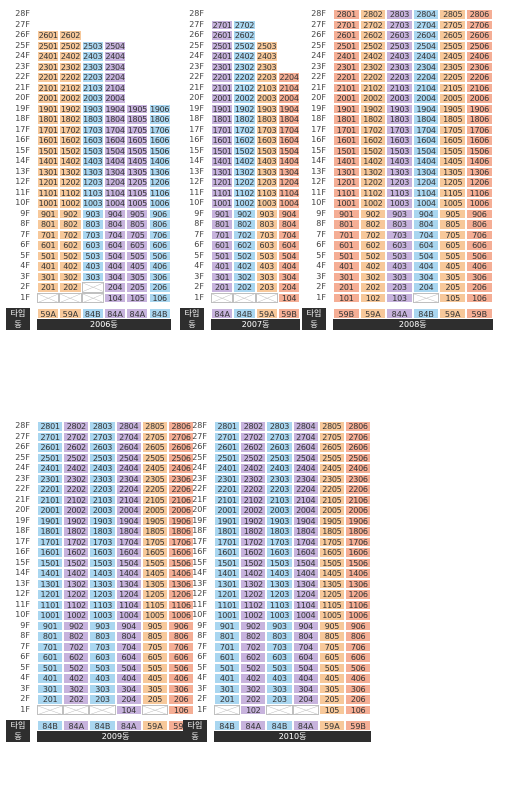 The image size is (507, 792). What do you see at coordinates (76, 489) in the screenshot?
I see `unit-cell: 2202` at bounding box center [76, 489].